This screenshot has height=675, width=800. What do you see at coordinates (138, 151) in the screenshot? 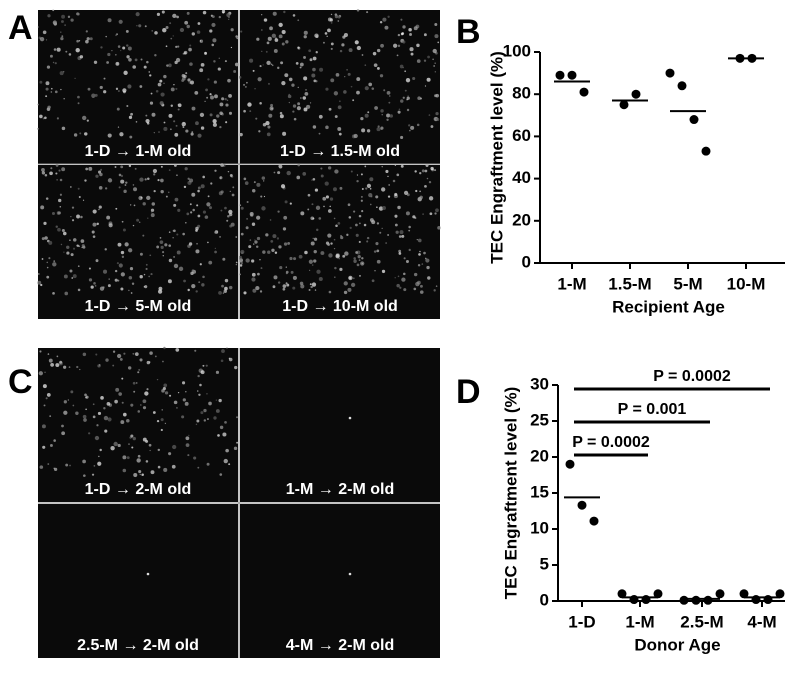
I see `image-caption: 1-D → 1-M old` at bounding box center [138, 151].